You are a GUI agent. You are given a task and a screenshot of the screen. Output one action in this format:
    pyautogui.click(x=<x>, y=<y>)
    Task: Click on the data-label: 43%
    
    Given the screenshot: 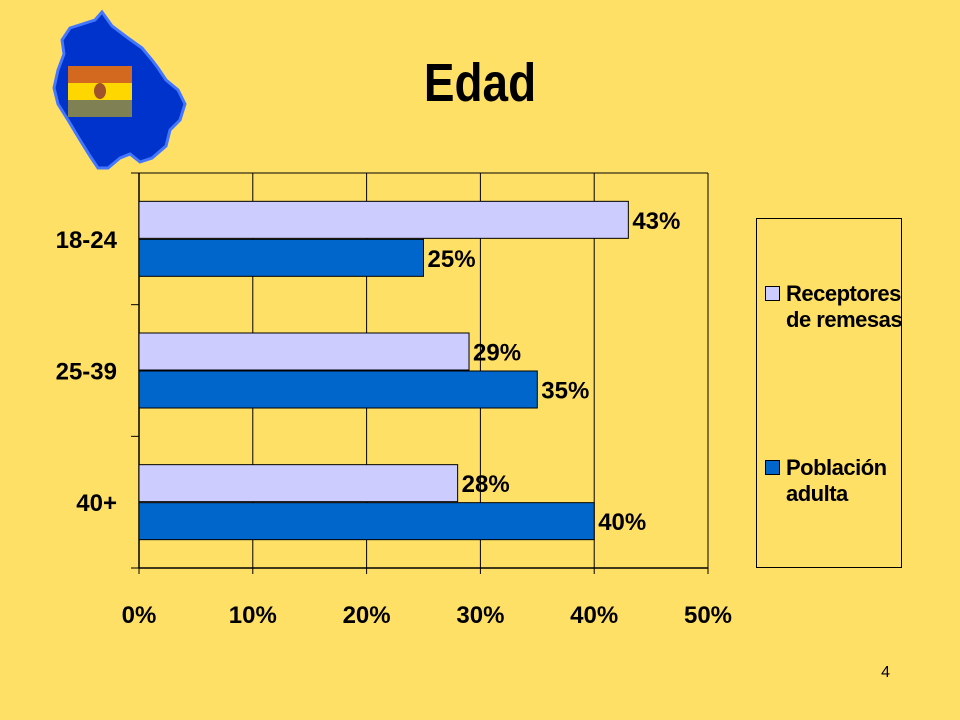 What is the action you would take?
    pyautogui.click(x=656, y=221)
    